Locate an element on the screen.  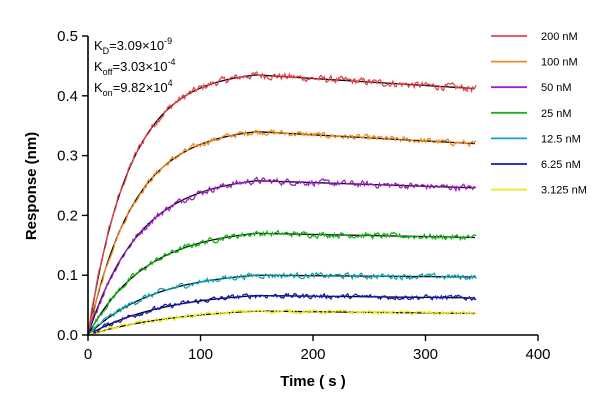
legend-label: 50 nM is located at coordinates (556, 88).